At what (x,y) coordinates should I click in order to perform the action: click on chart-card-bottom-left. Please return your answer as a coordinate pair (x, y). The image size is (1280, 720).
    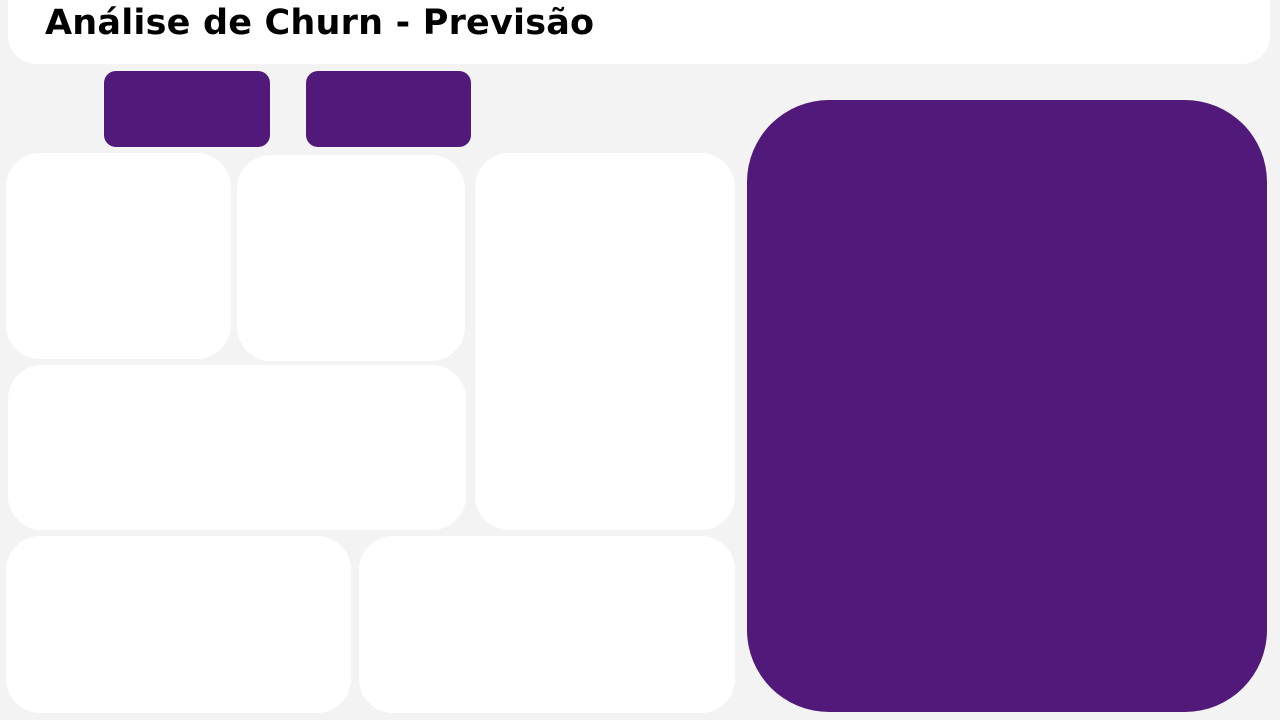
    Looking at the image, I should click on (178, 624).